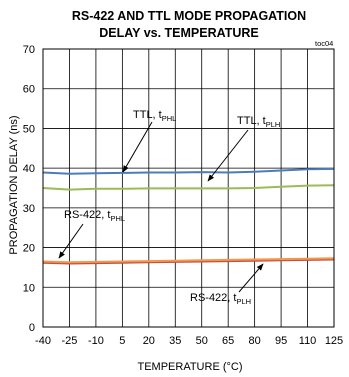 The image size is (349, 377). I want to click on y-tick-label: 10, so click(29, 288).